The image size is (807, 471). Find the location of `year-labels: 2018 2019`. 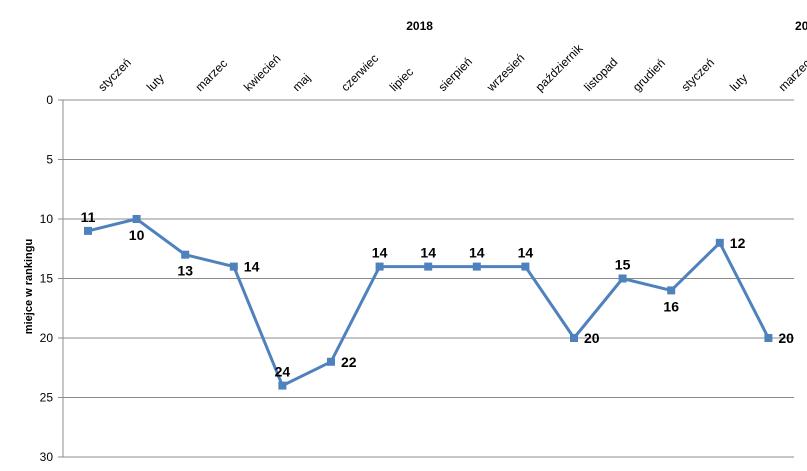

year-labels: 2018 2019 is located at coordinates (606, 26).